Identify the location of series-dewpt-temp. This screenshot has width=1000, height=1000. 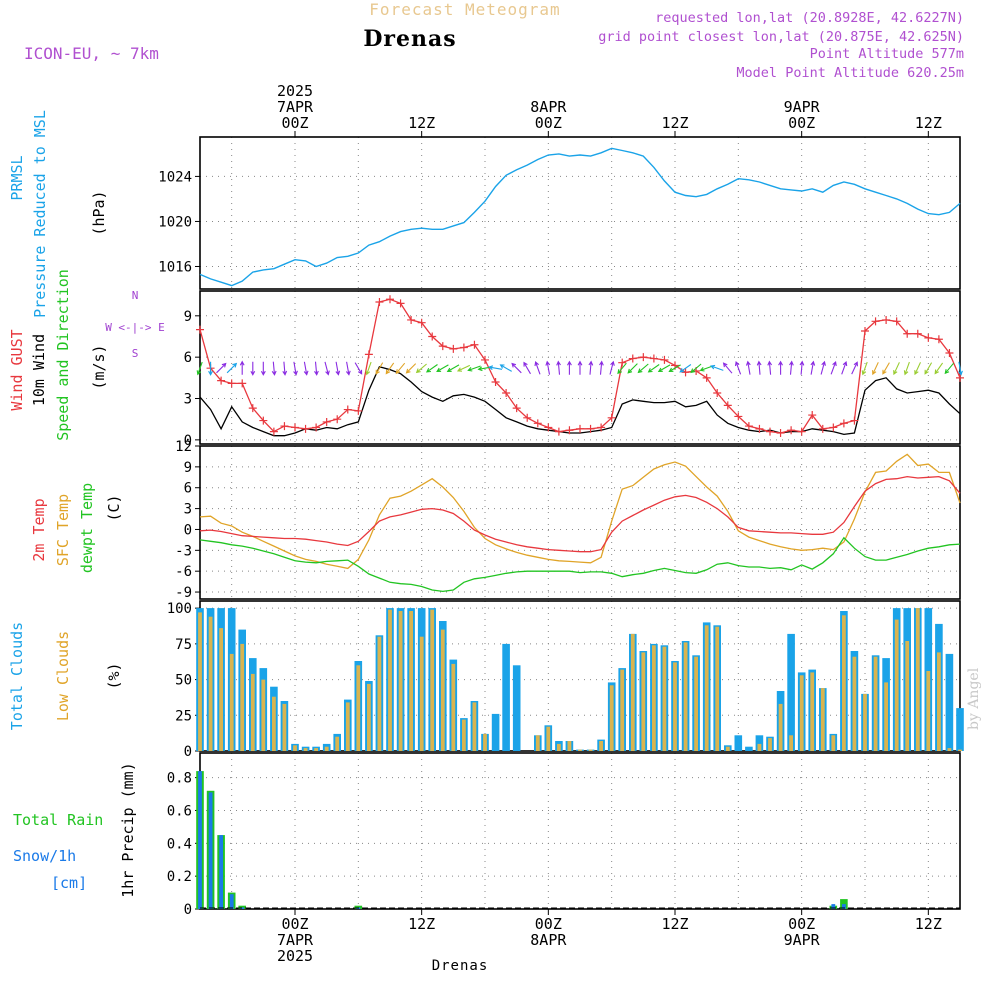
(580, 564).